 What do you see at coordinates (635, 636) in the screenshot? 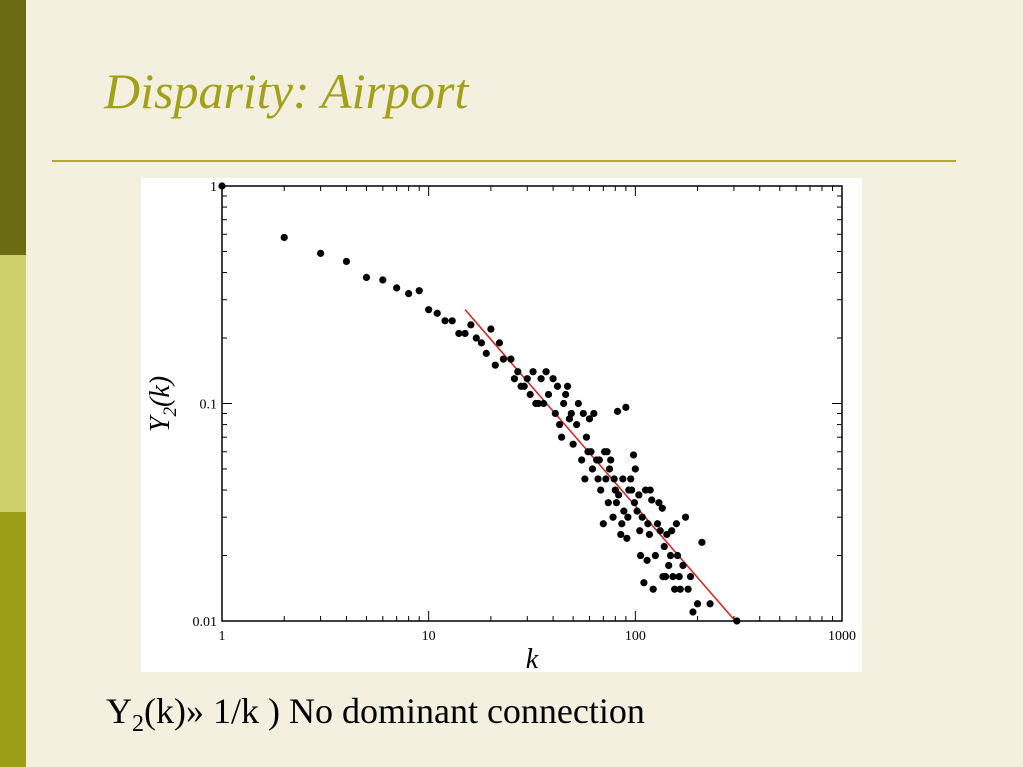
I see `x-tick-label: 100` at bounding box center [635, 636].